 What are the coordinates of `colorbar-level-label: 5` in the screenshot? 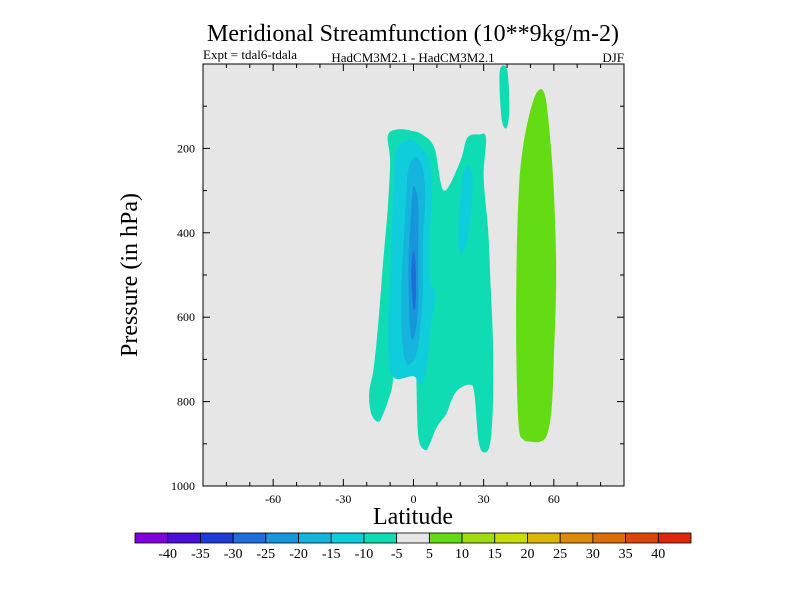 It's located at (429, 554).